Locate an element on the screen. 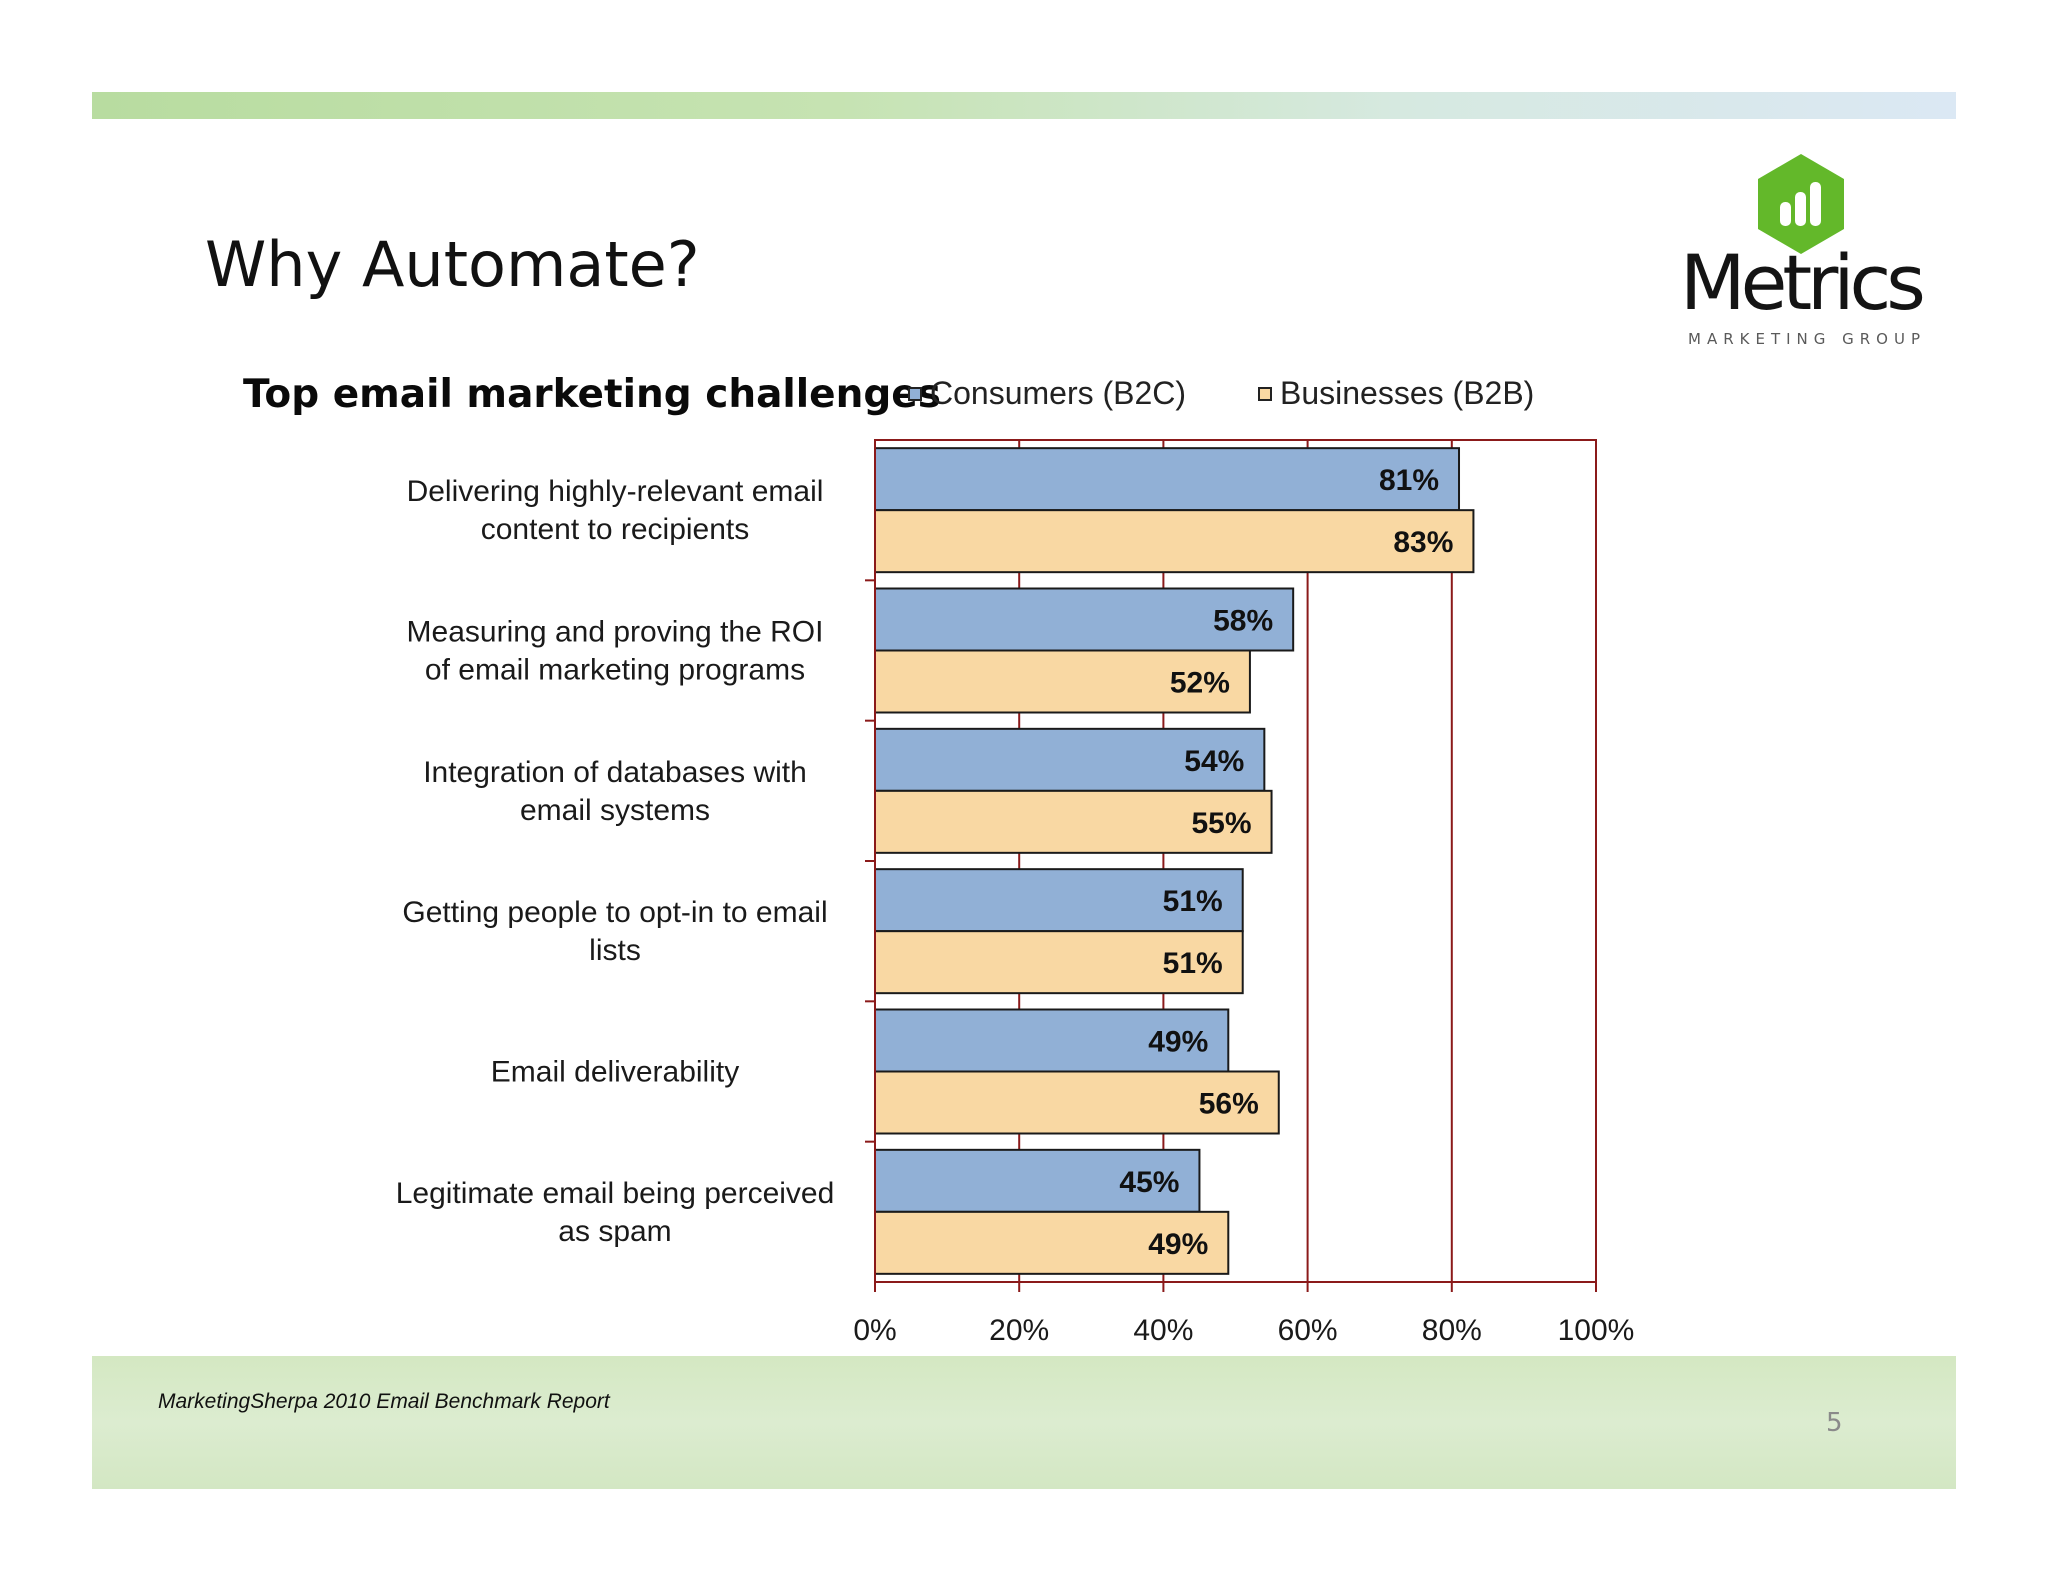  bar-value-label: 55% is located at coordinates (1222, 823).